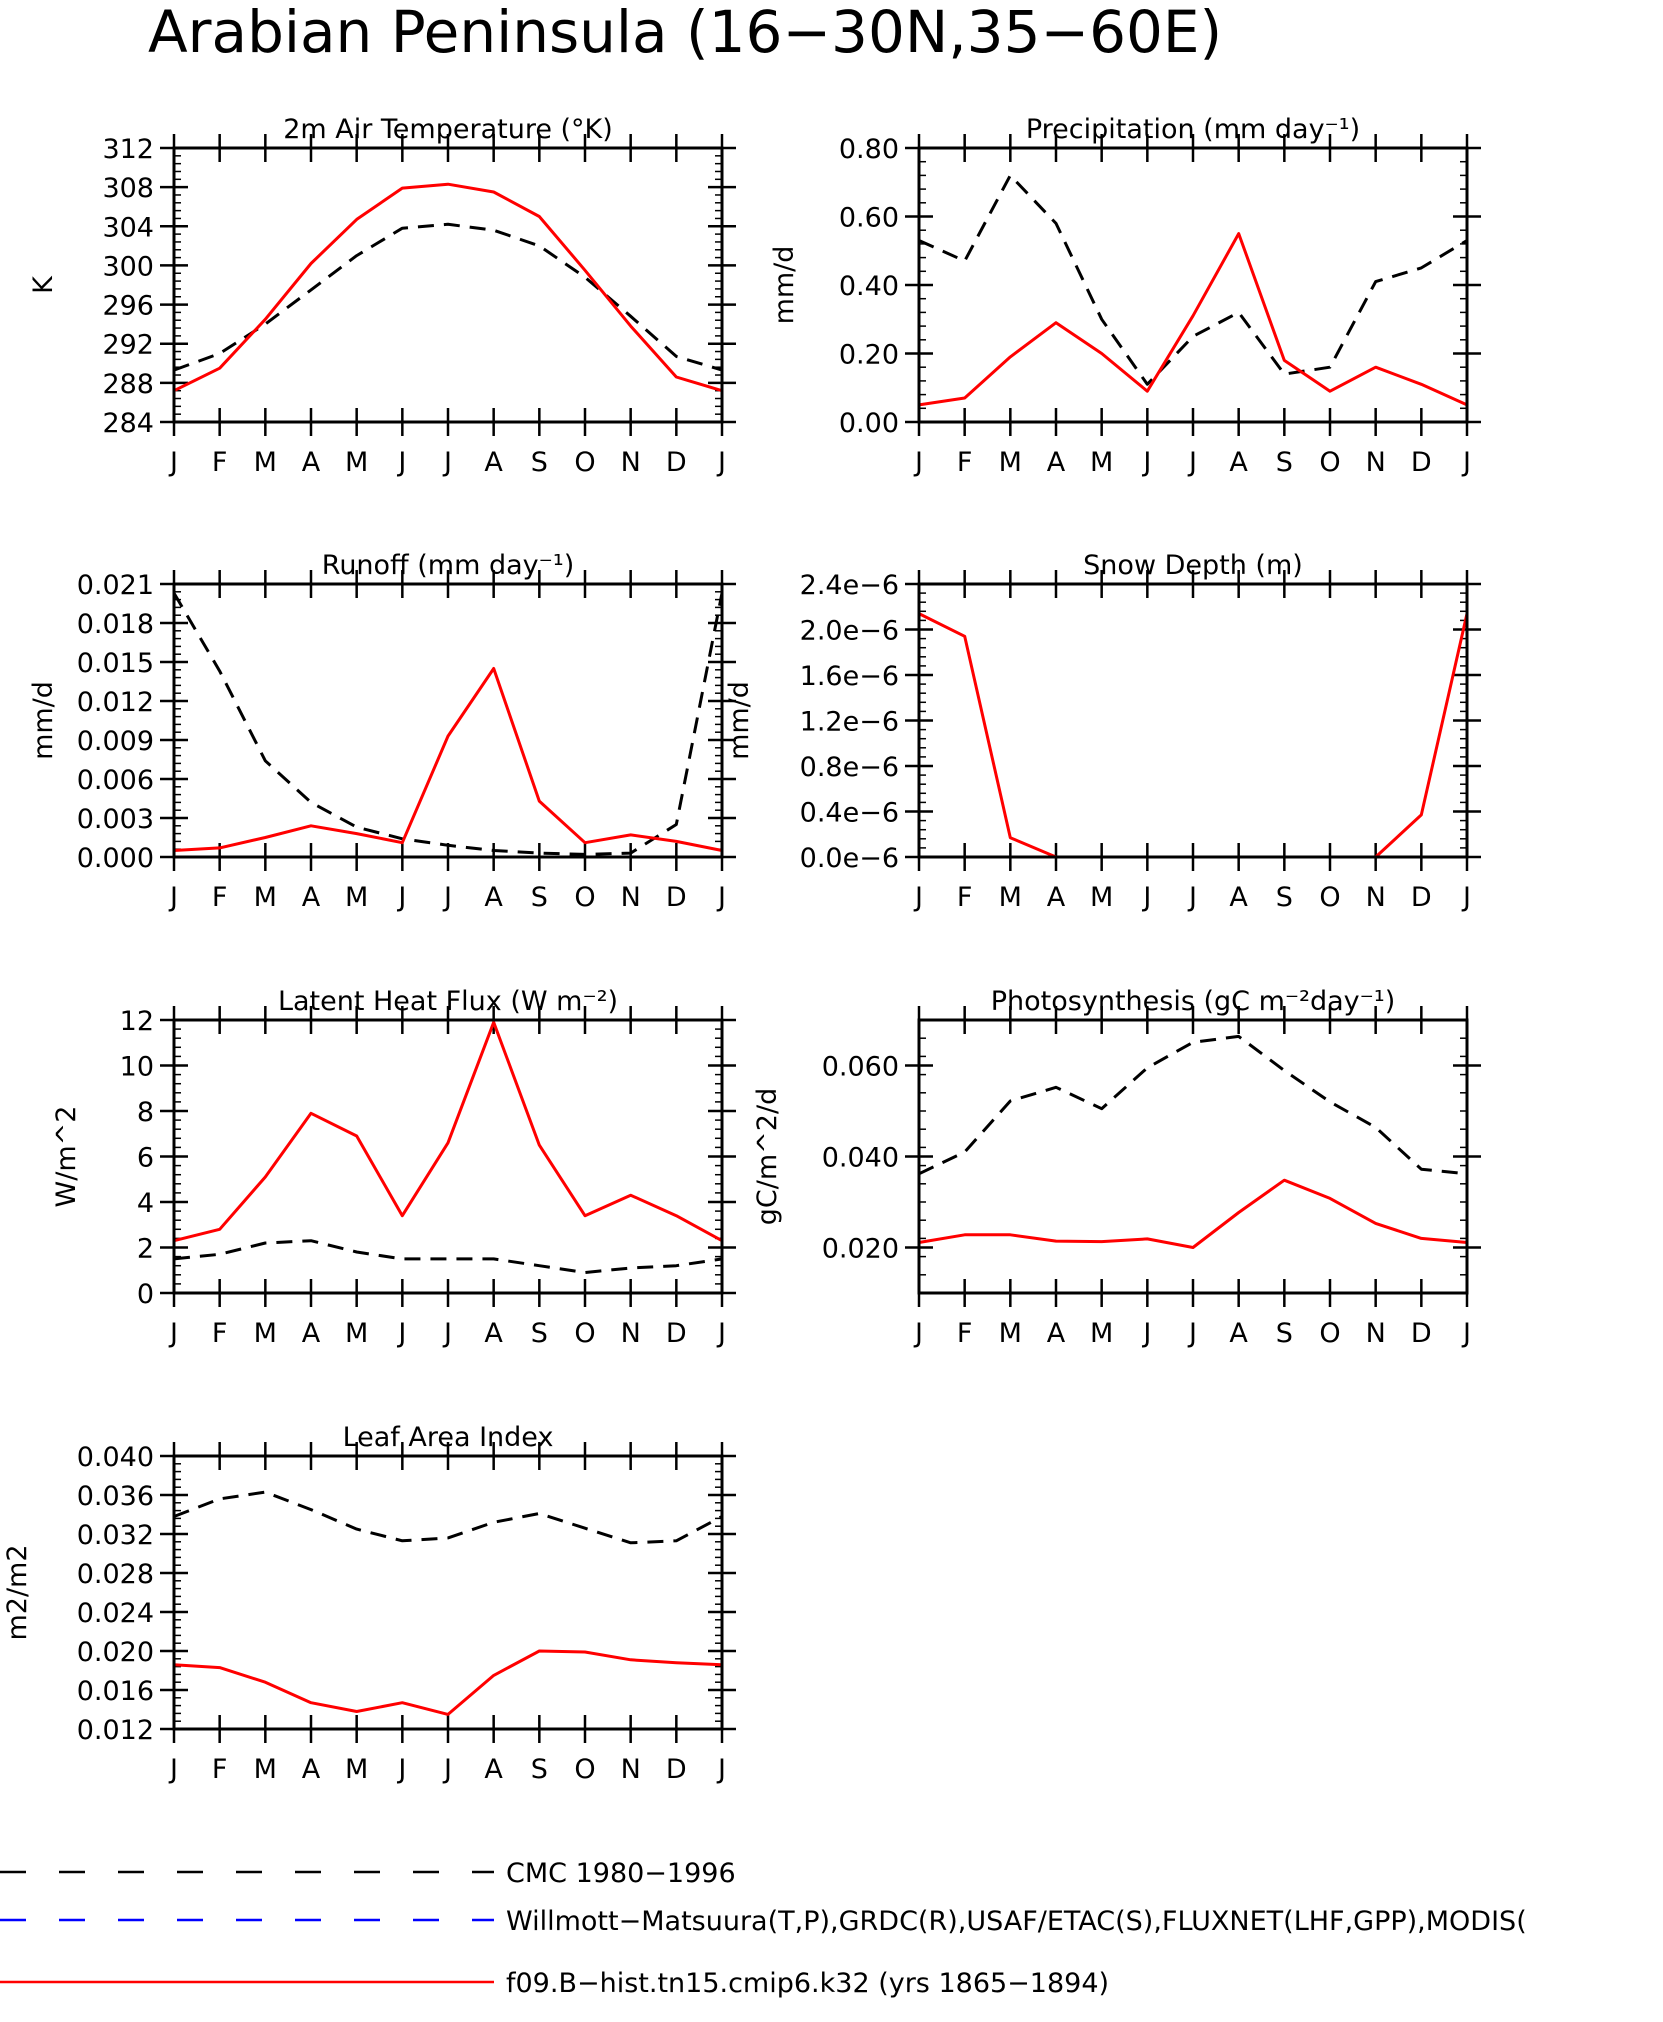  Describe the element at coordinates (115, 1496) in the screenshot. I see `y-tick-label: 0.036` at that location.